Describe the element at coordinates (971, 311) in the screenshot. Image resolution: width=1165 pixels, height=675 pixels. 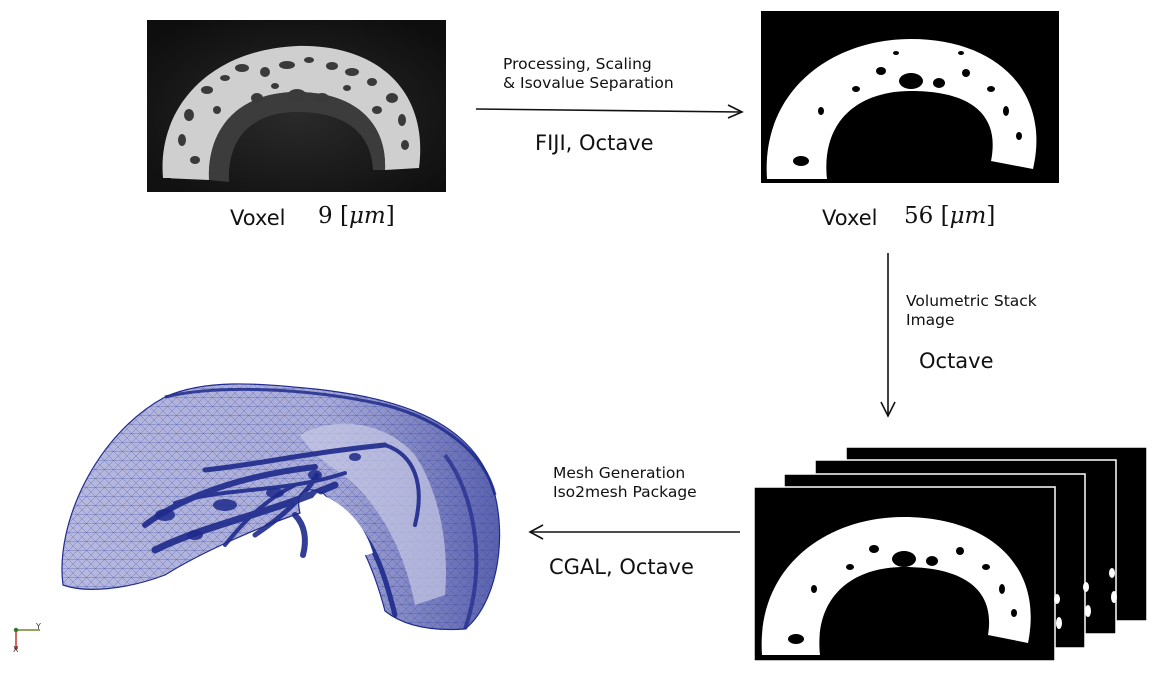
I see `stacking-step-label: Volumetric Stack Image` at that location.